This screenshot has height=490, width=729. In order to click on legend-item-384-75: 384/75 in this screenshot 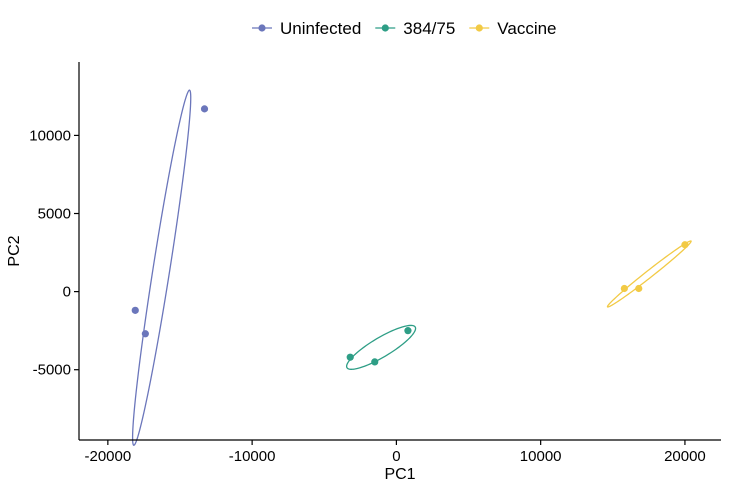, I will do `click(415, 28)`.